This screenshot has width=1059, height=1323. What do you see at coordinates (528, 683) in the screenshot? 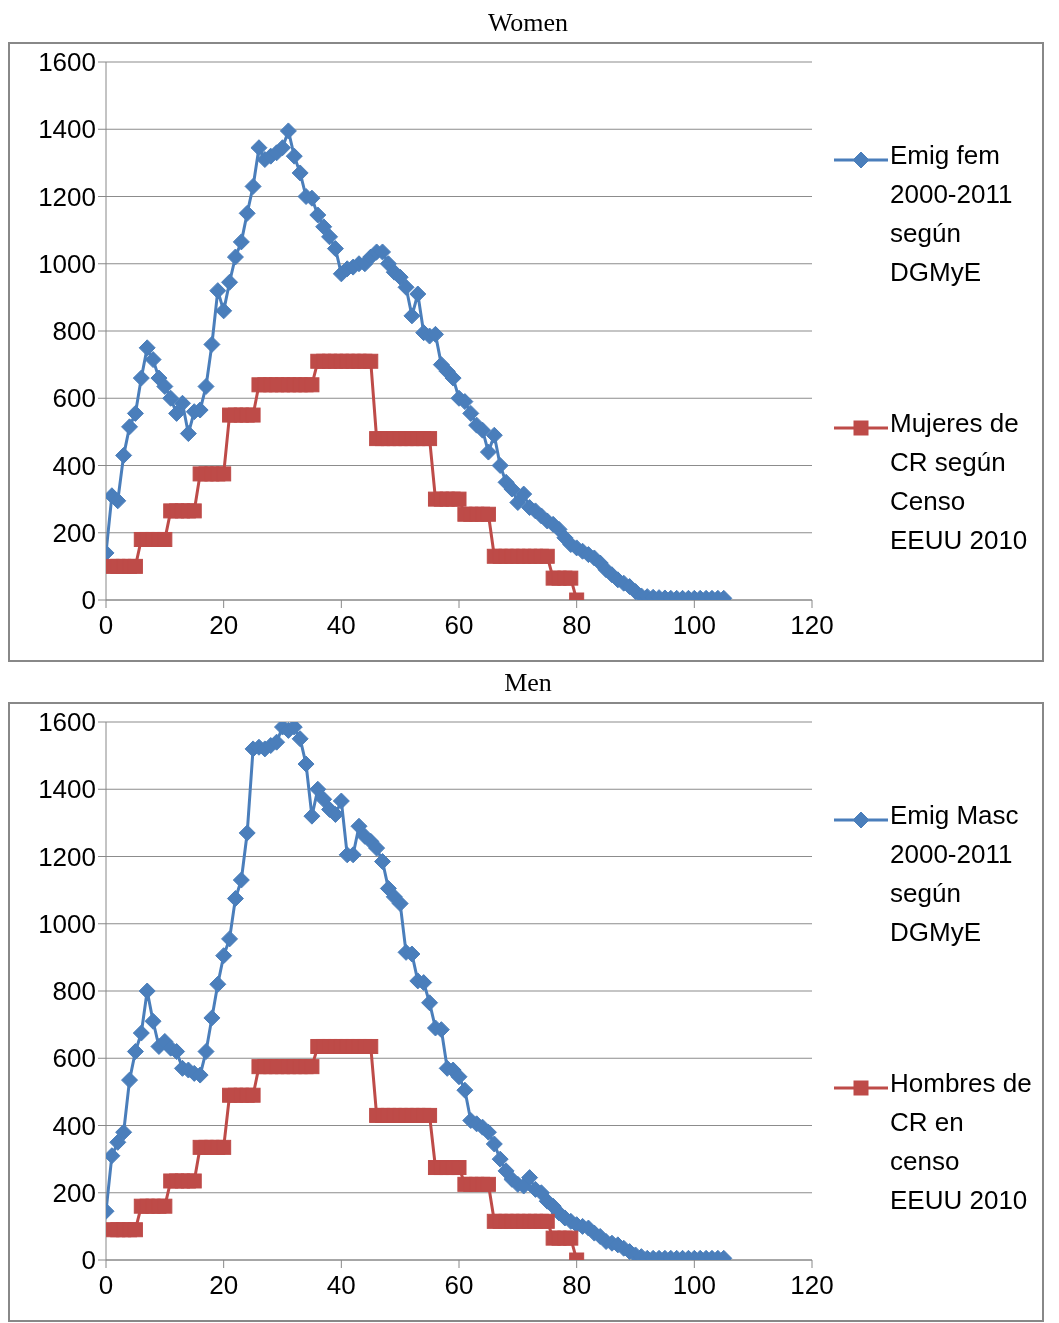
I see `chart-title: Men` at bounding box center [528, 683].